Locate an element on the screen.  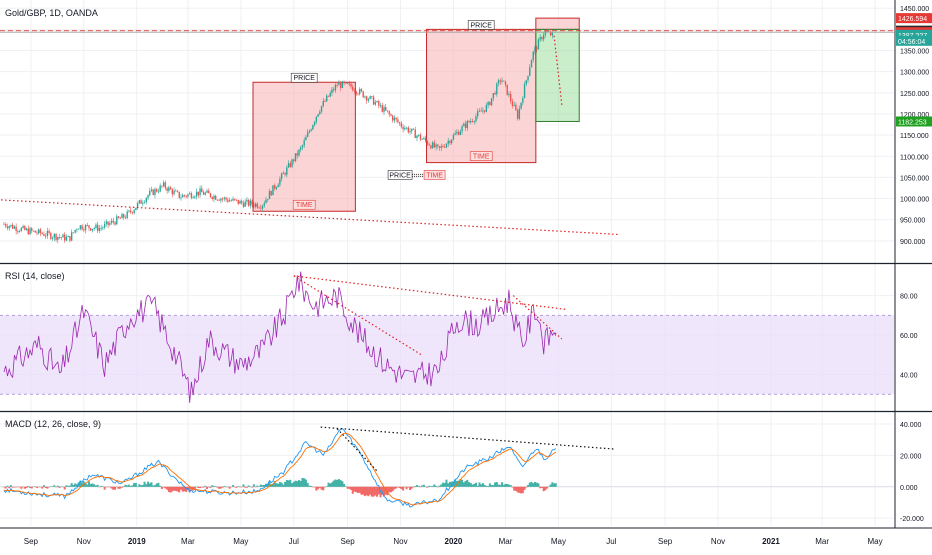
price-tag is located at coordinates (914, 34).